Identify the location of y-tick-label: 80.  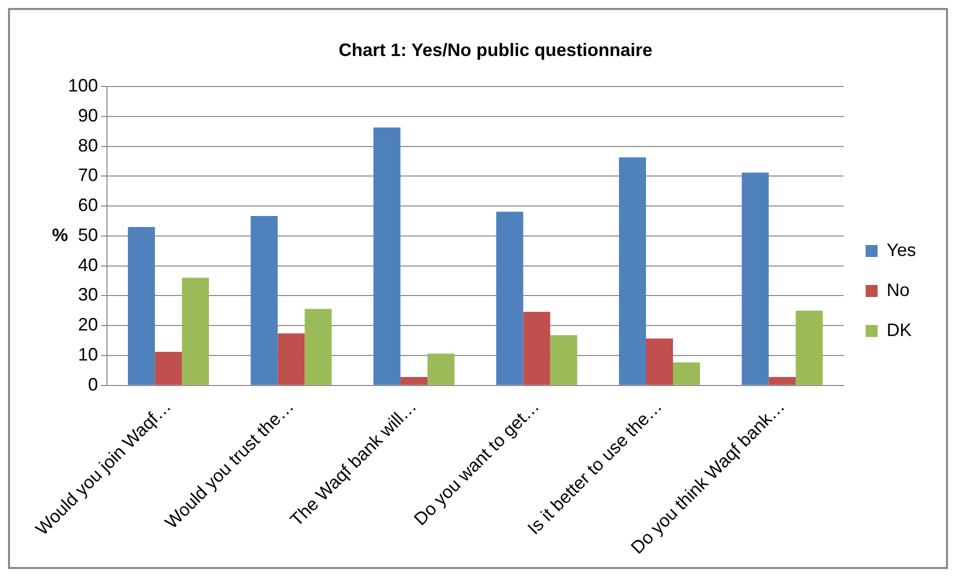
(88, 145).